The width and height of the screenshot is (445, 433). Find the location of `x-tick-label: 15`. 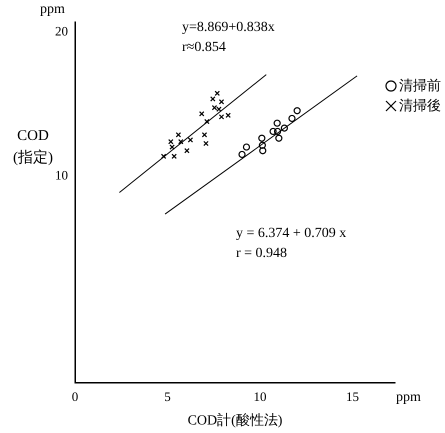

x-tick-label: 15 is located at coordinates (352, 396).